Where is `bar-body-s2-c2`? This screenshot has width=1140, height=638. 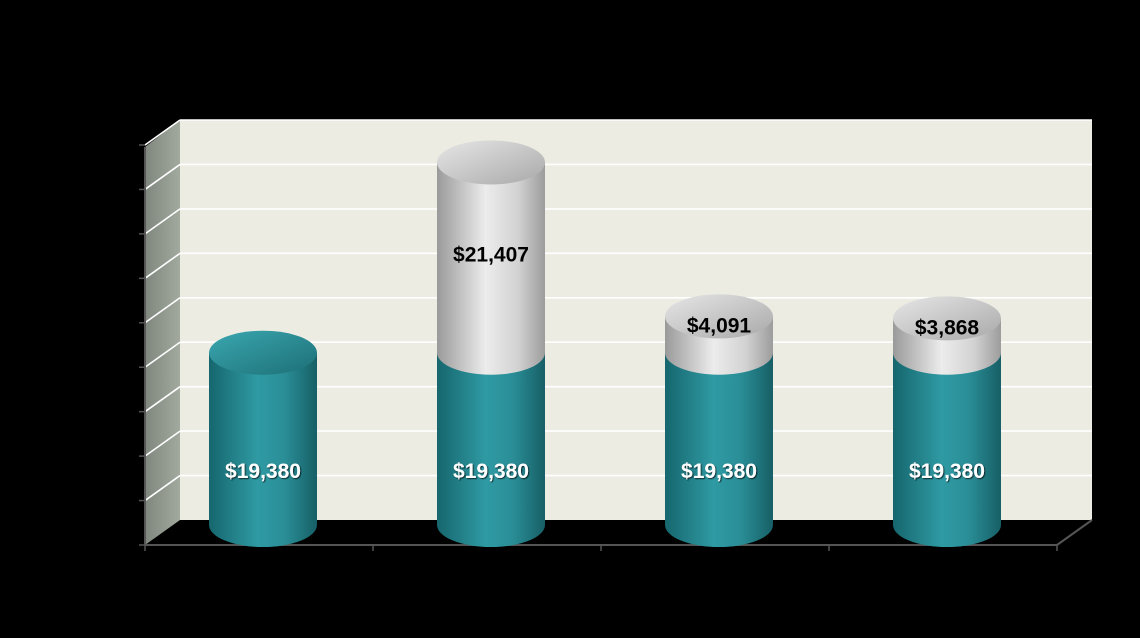
bar-body-s2-c2 is located at coordinates (491, 268).